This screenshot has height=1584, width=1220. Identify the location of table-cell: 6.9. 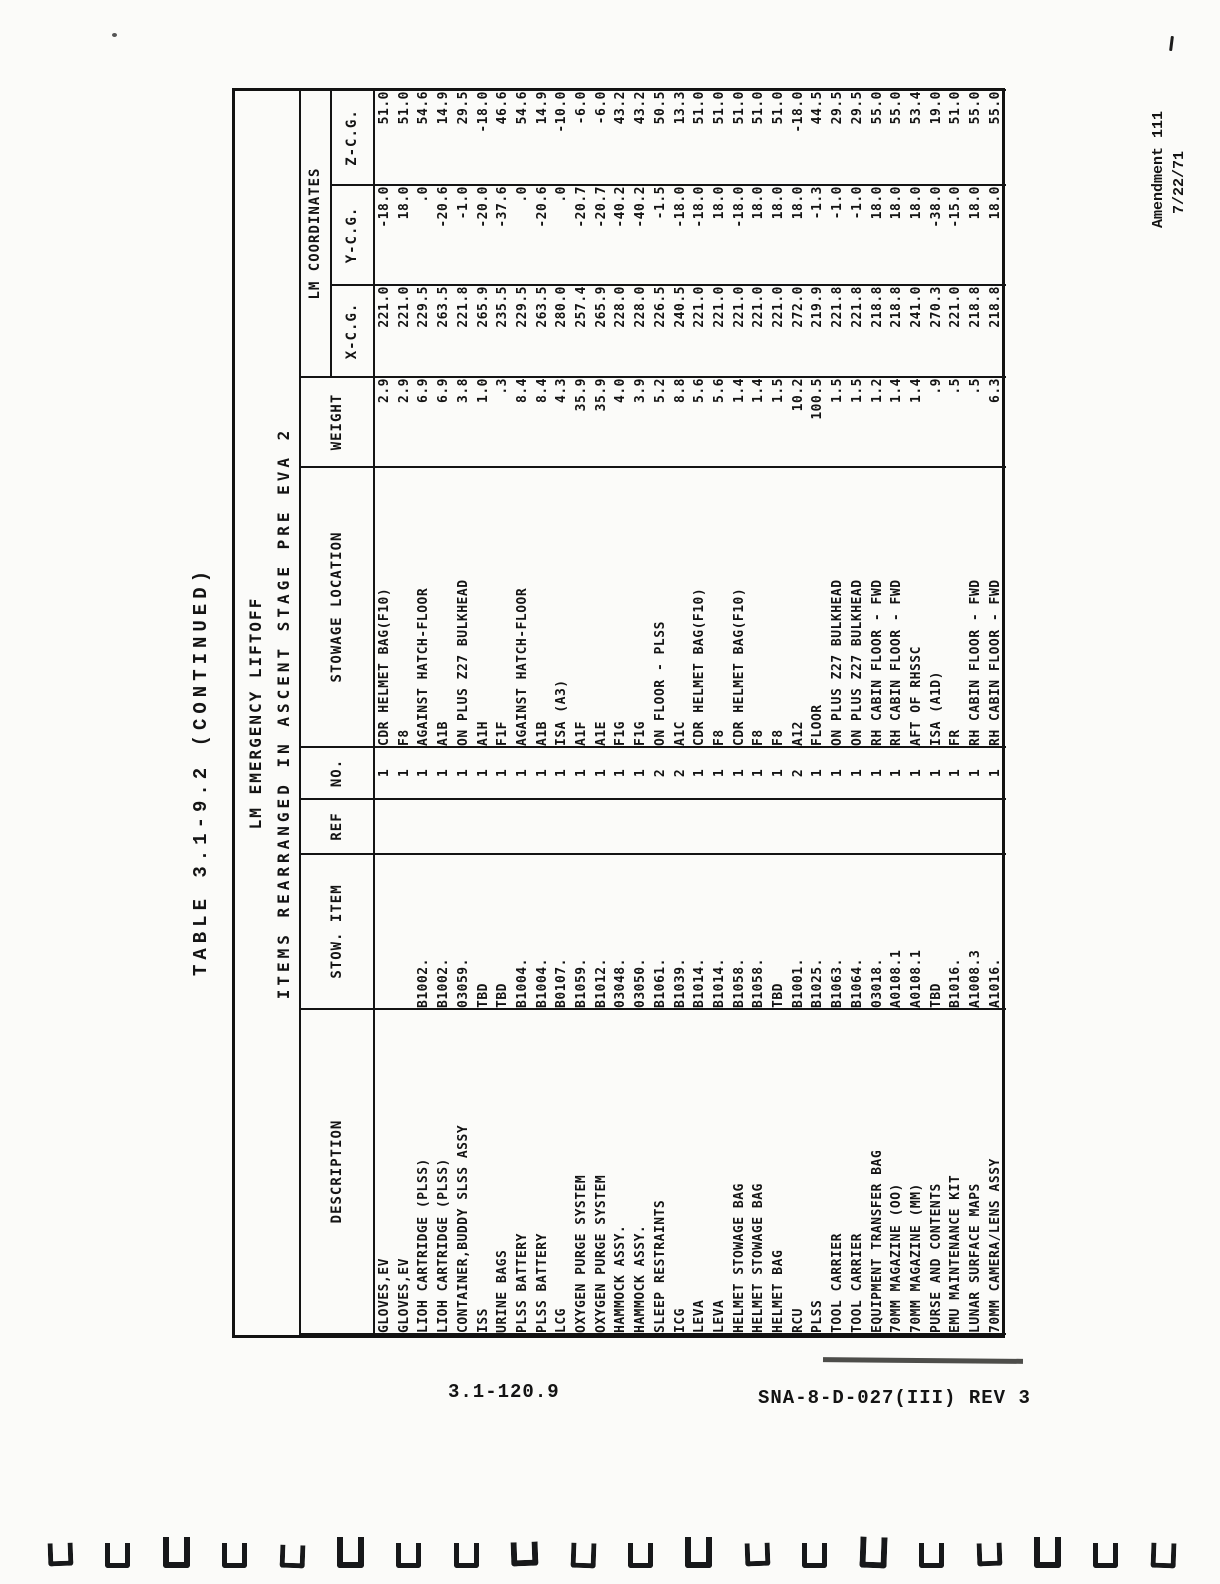
(424, 422).